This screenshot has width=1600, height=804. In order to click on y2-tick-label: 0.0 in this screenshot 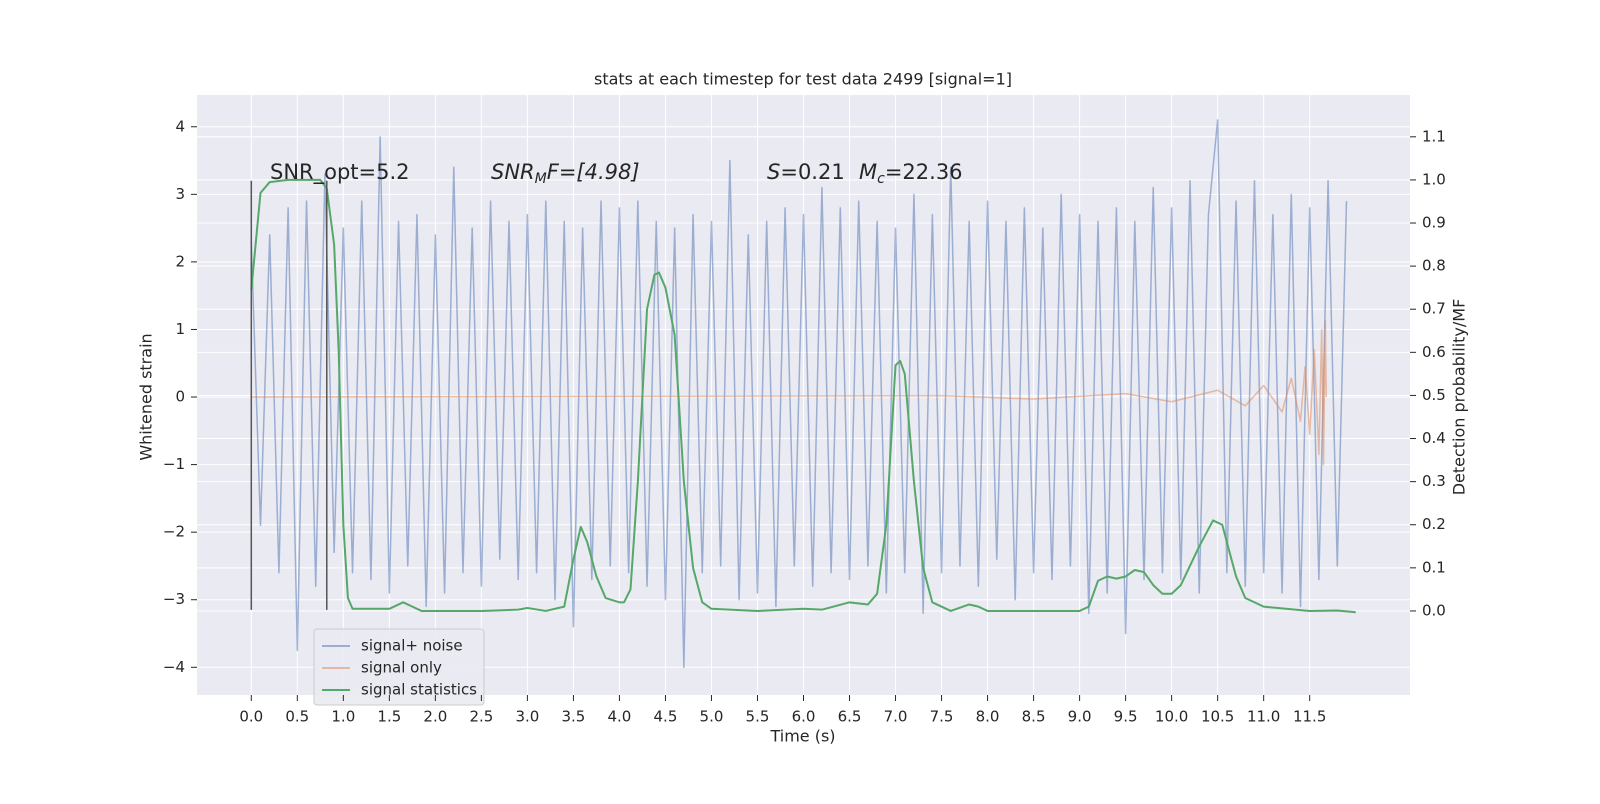, I will do `click(1434, 610)`.